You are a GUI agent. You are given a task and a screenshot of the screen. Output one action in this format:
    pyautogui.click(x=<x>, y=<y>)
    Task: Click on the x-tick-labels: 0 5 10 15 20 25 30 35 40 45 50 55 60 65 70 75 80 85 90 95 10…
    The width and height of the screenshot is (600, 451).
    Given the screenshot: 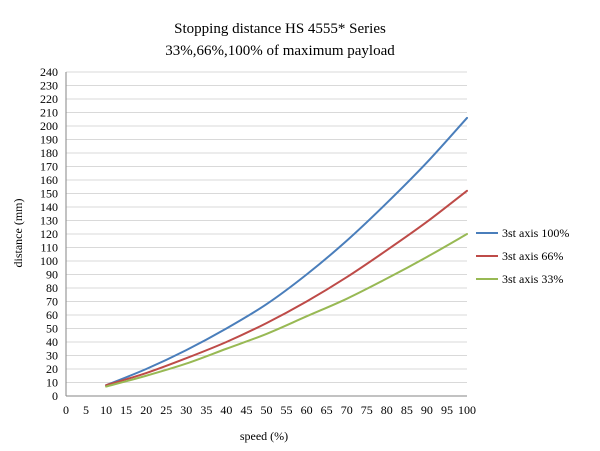 What is the action you would take?
    pyautogui.click(x=269, y=410)
    